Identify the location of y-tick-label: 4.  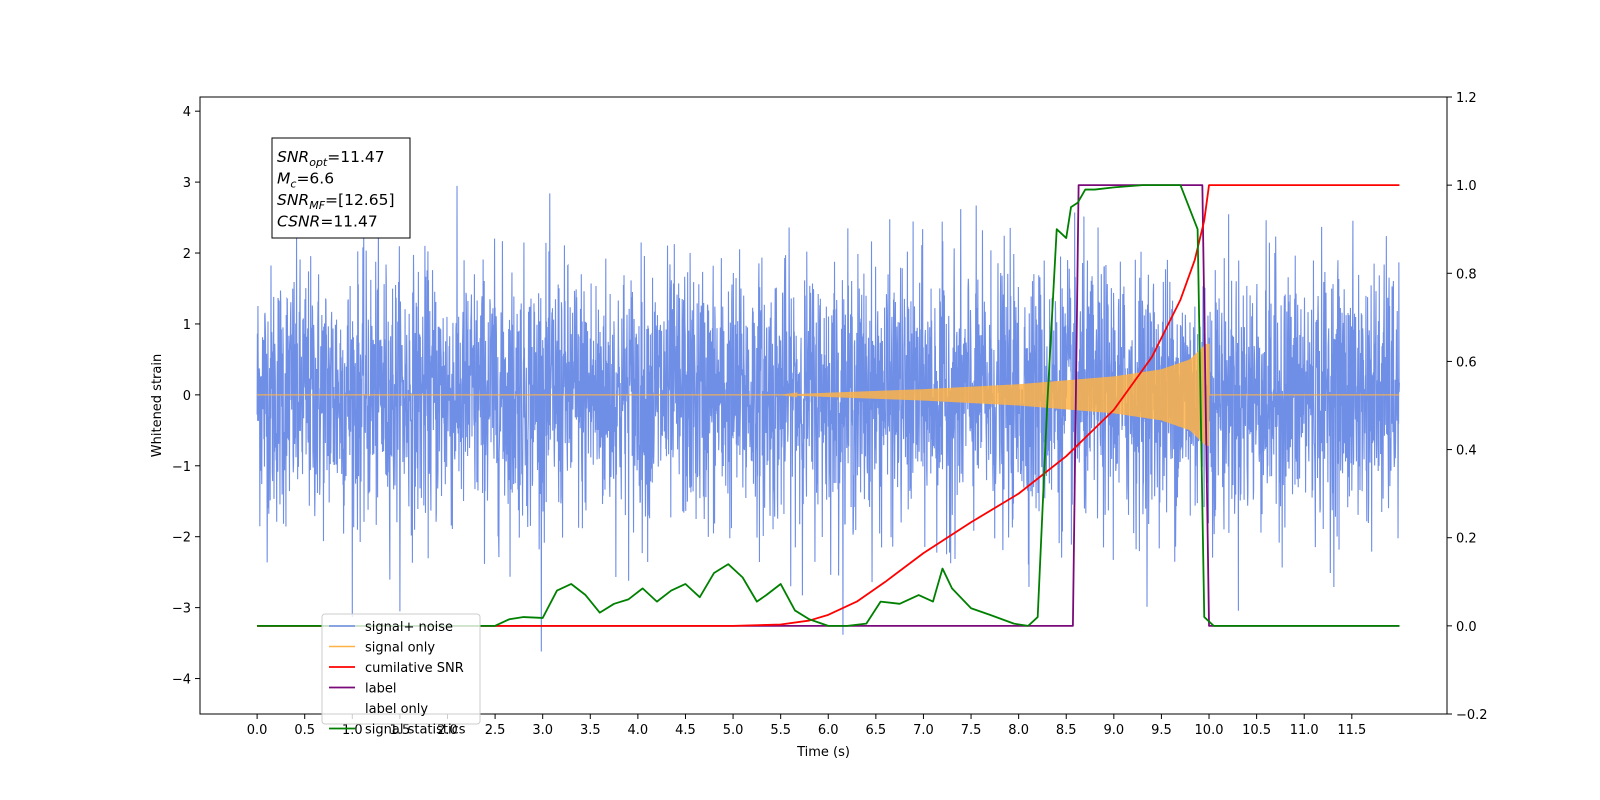
(187, 112).